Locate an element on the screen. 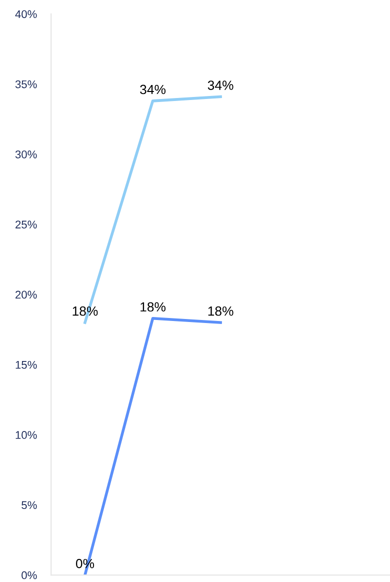 The image size is (390, 582). y-tick-label: 10% is located at coordinates (26, 435).